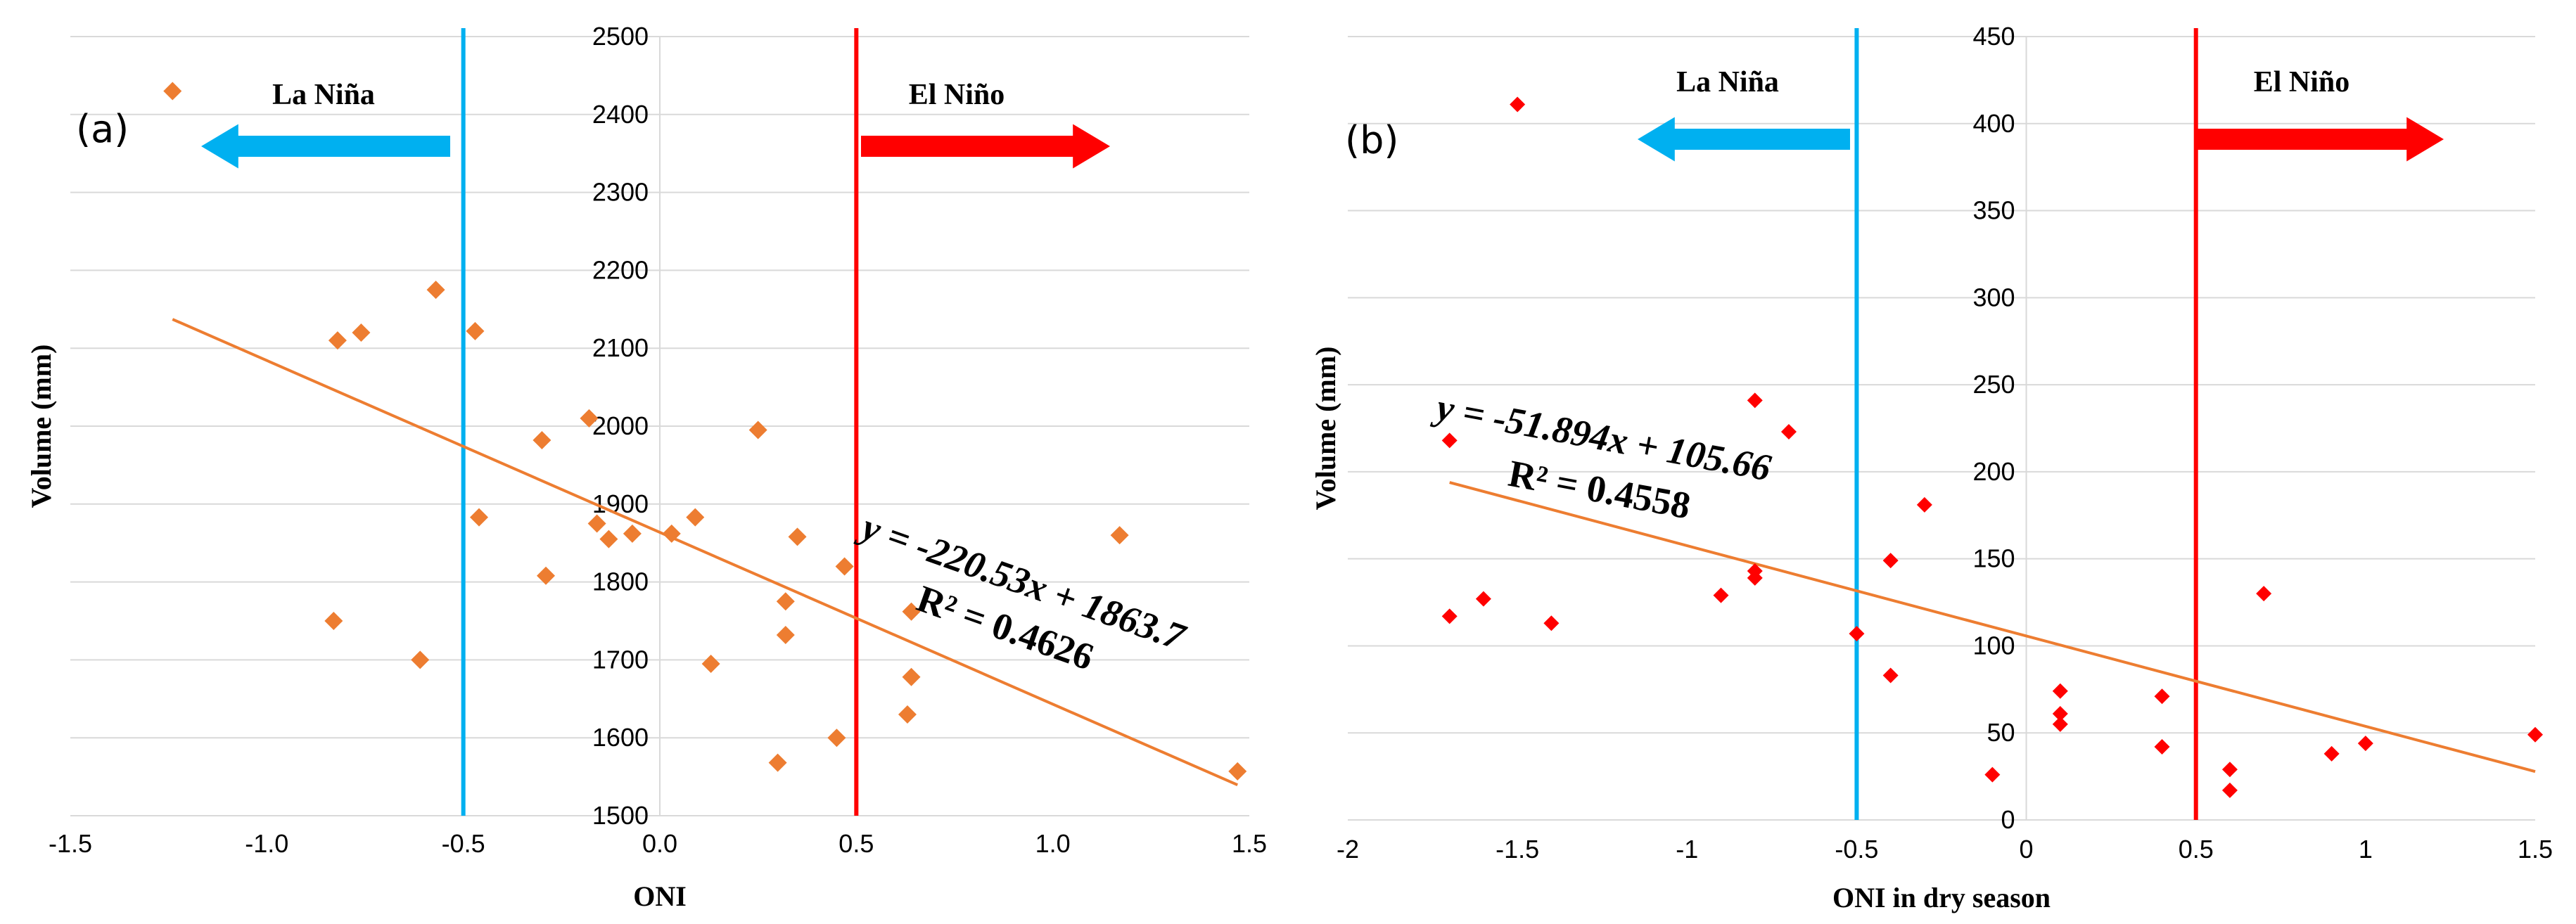 This screenshot has width=2576, height=924. What do you see at coordinates (620, 425) in the screenshot?
I see `y-tick-label: 2000` at bounding box center [620, 425].